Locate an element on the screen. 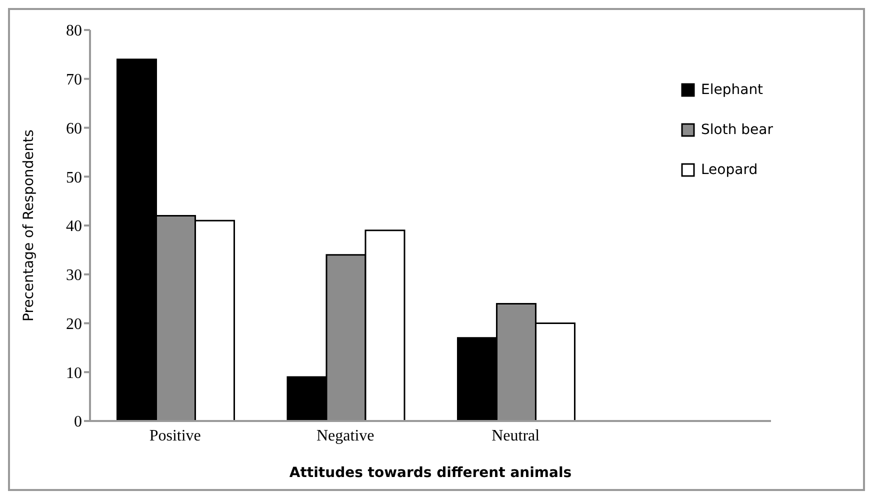 This screenshot has height=499, width=875. y-tick-label: 10 is located at coordinates (74, 373).